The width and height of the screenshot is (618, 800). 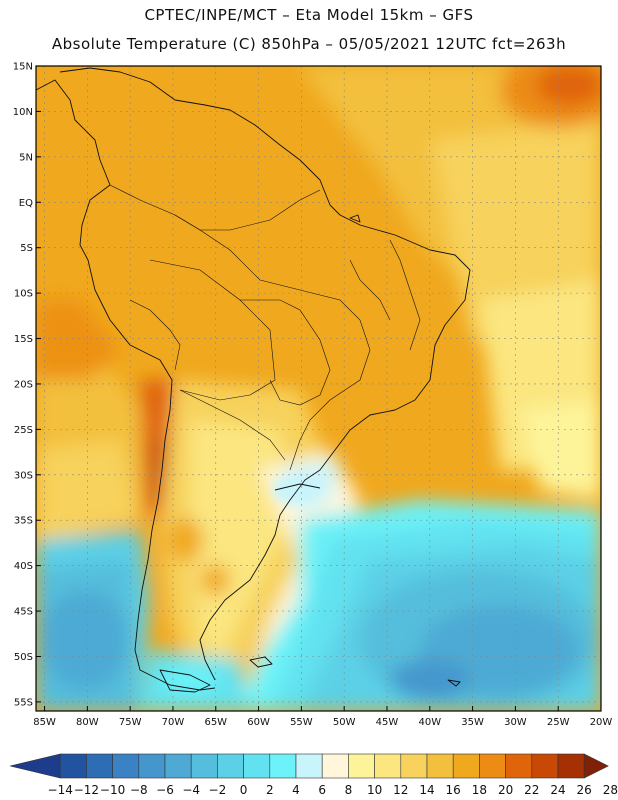 What do you see at coordinates (87, 722) in the screenshot?
I see `lon-tick-label: 80W` at bounding box center [87, 722].